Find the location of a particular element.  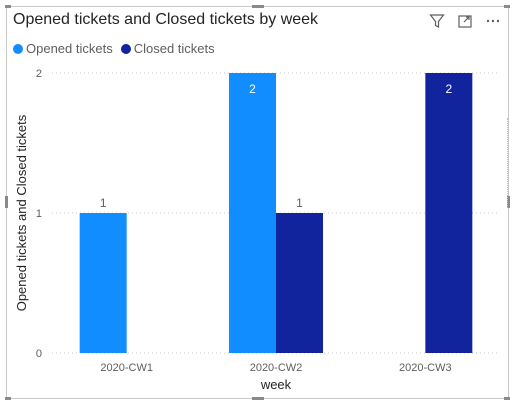

x-tick-label: 2020-CW3 is located at coordinates (425, 368).